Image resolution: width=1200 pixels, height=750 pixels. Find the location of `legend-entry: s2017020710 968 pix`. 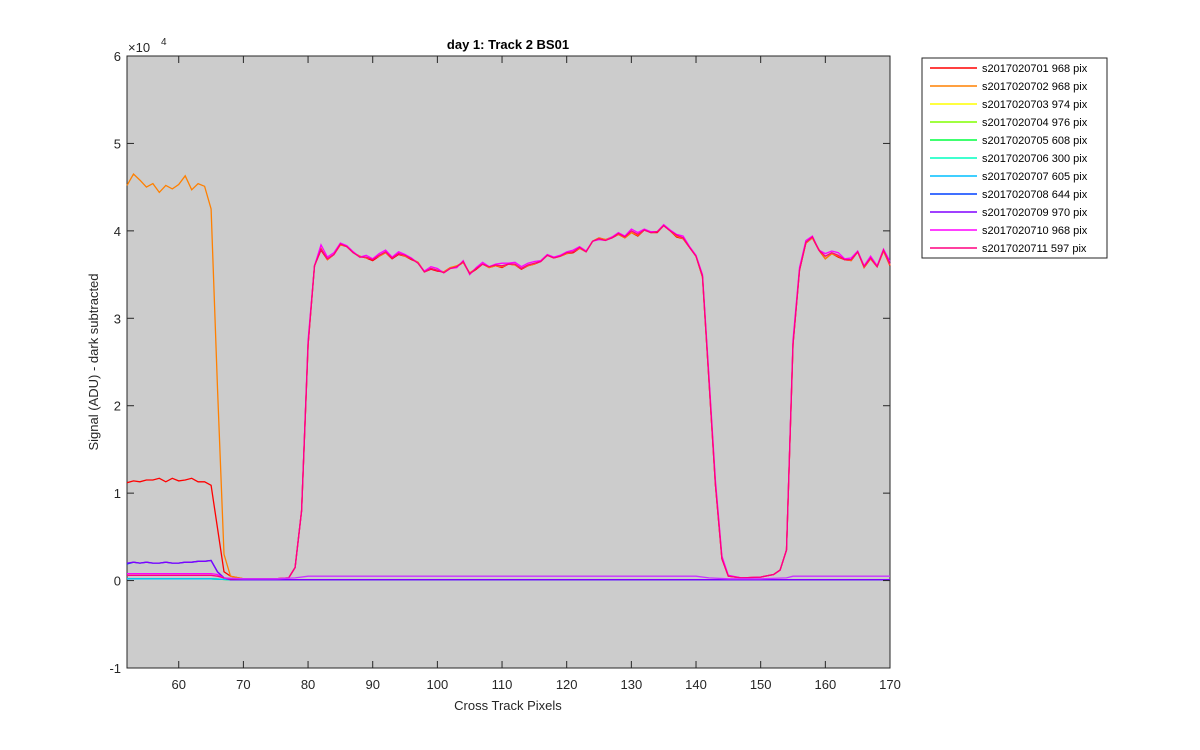

legend-entry: s2017020710 968 pix is located at coordinates (1035, 231).